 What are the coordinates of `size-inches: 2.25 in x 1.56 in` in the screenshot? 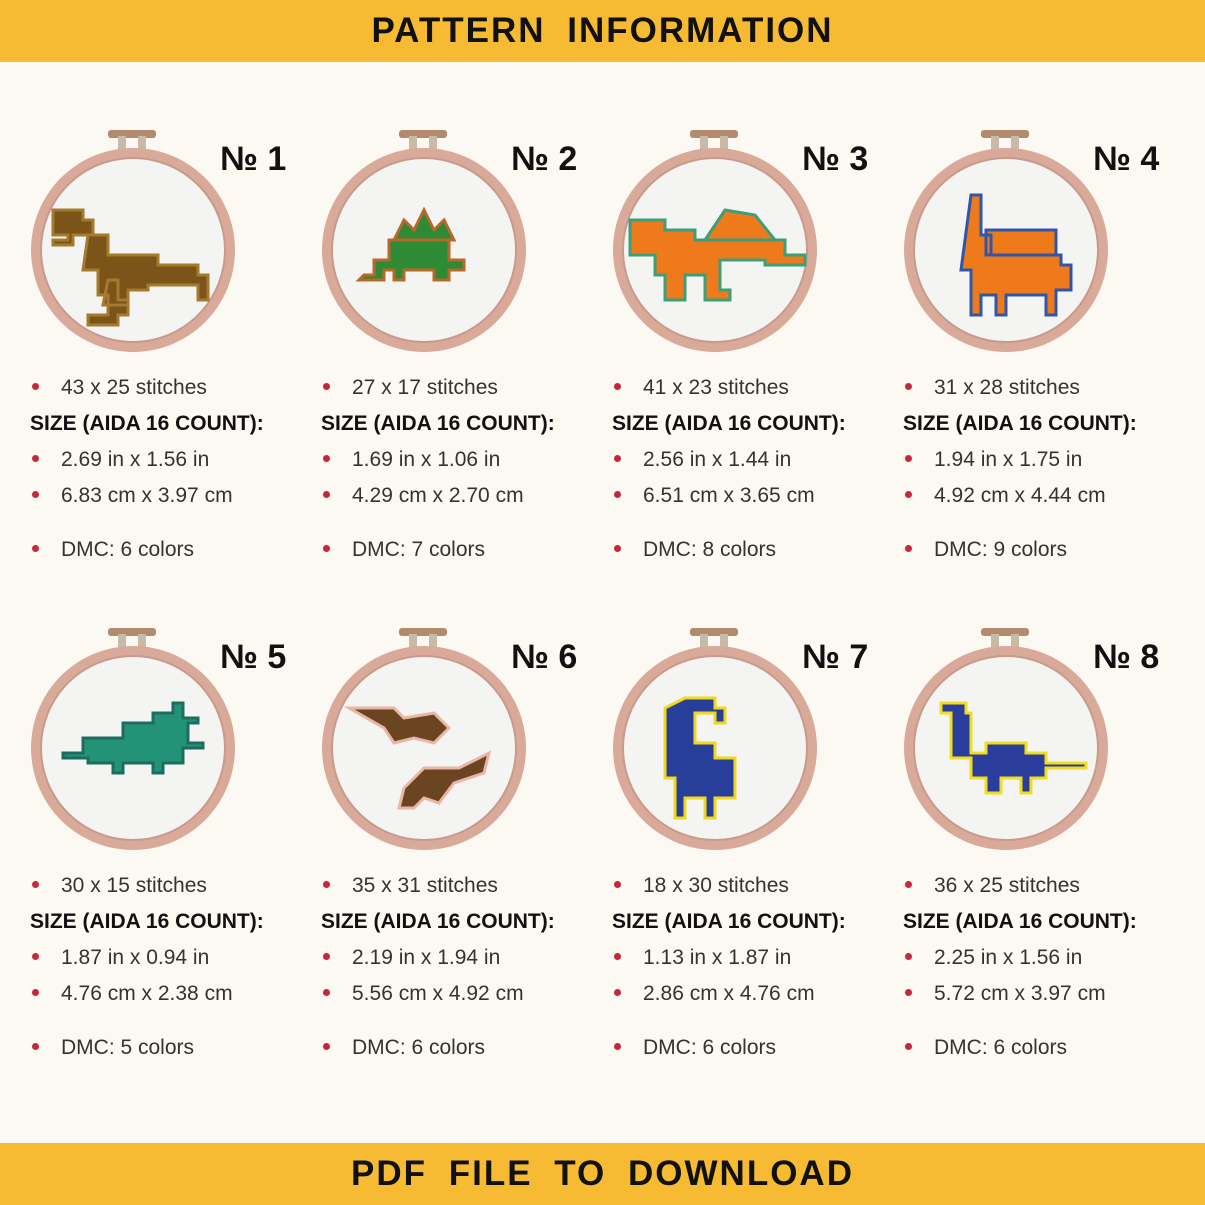 It's located at (992, 958).